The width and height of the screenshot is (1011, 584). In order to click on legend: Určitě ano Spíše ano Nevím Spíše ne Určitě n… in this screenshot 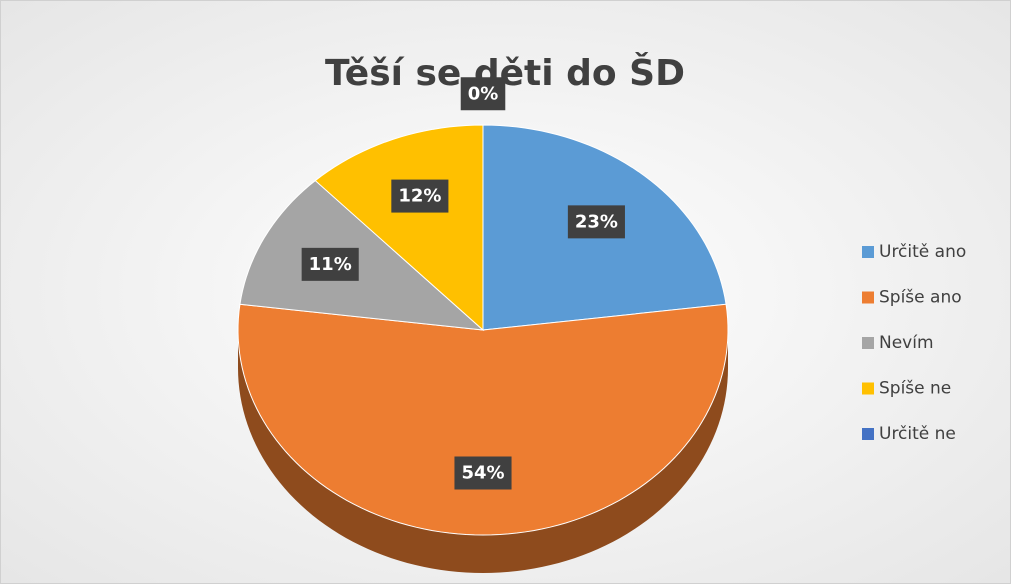, I will do `click(914, 343)`.